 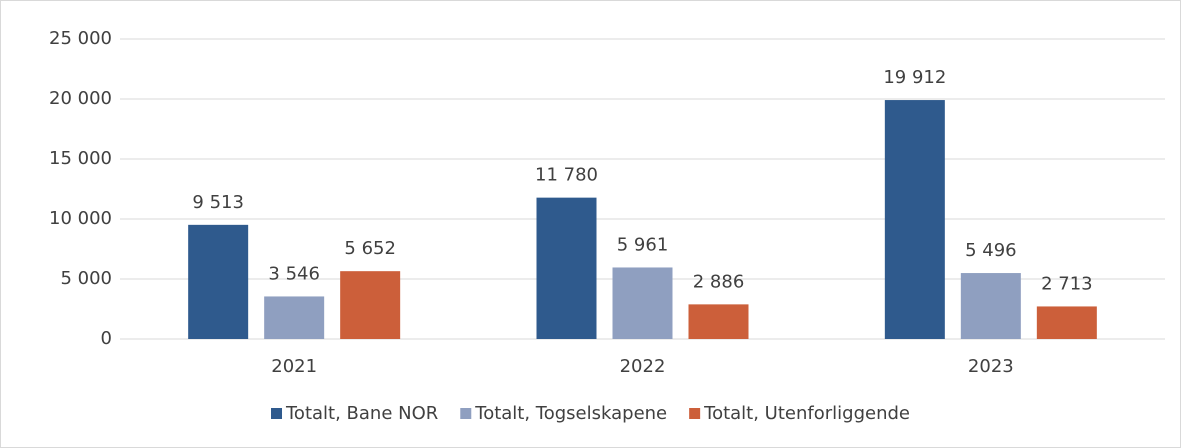 What do you see at coordinates (570, 413) in the screenshot?
I see `legend-label: Totalt, Togselskapene` at bounding box center [570, 413].